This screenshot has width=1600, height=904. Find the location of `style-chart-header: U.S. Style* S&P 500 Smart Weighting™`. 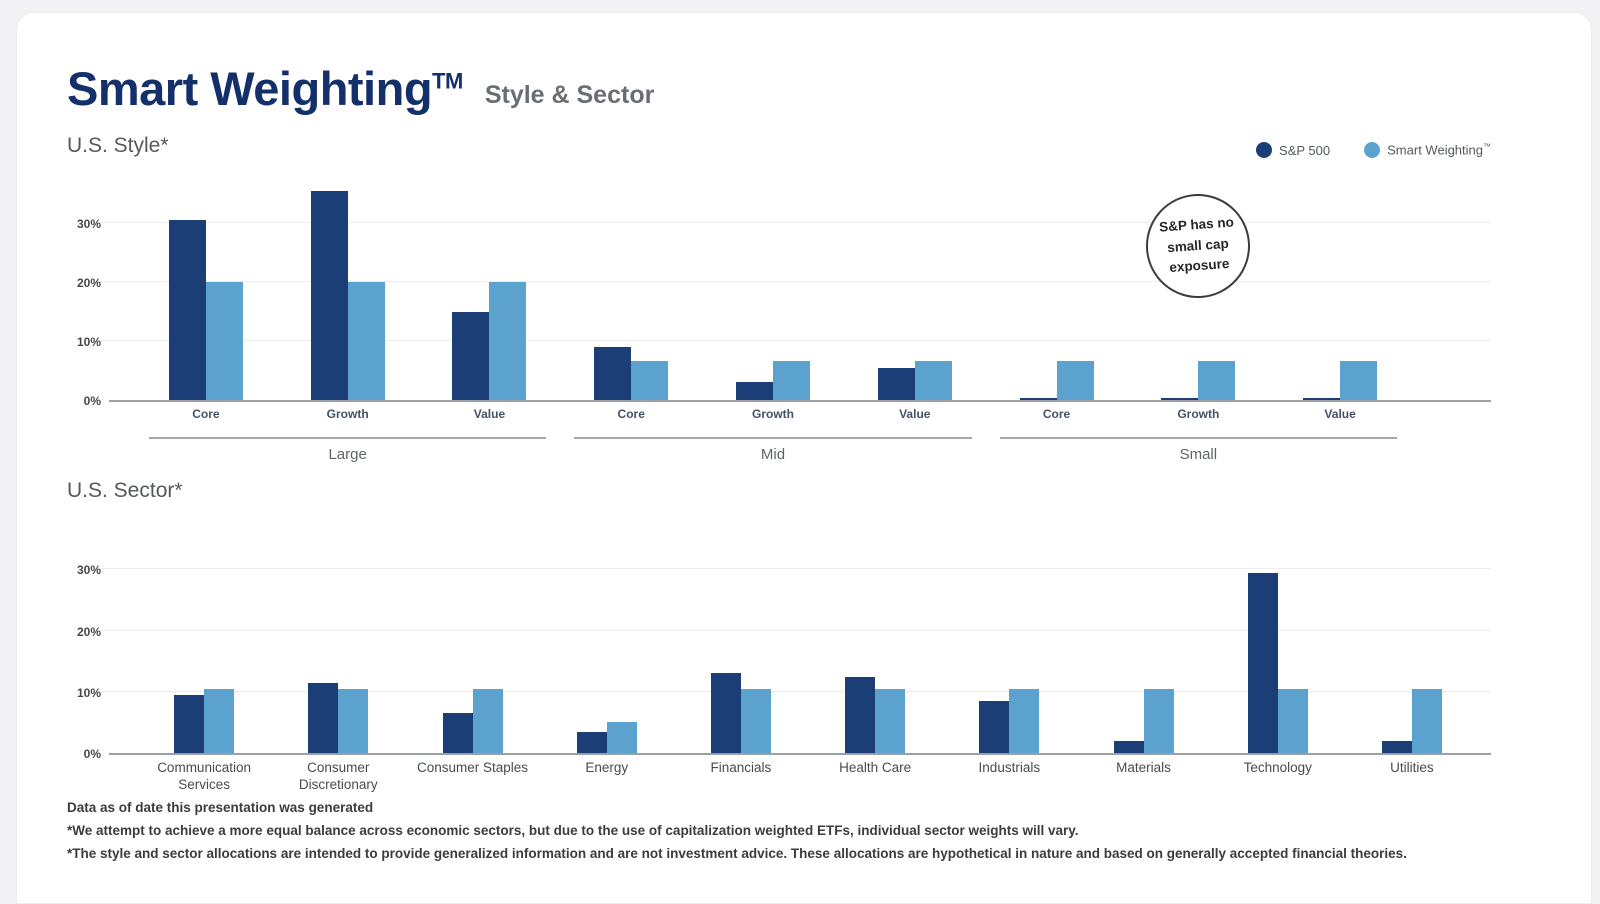

style-chart-header: U.S. Style* S&P 500 Smart Weighting™ is located at coordinates (829, 146).